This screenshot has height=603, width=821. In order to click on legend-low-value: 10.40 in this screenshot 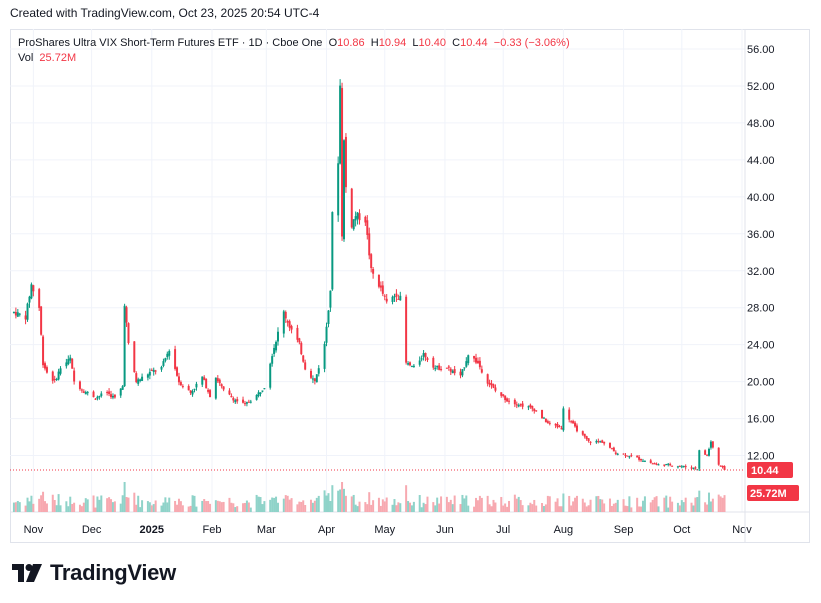, I will do `click(432, 43)`.